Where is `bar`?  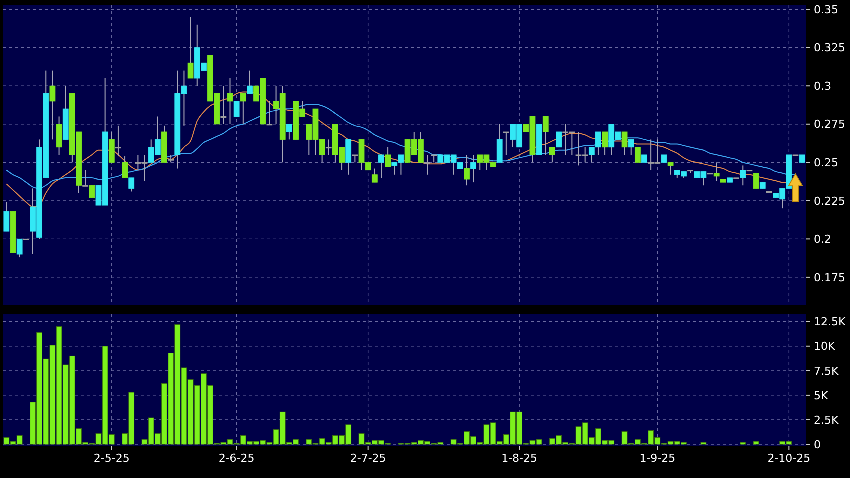 bar is located at coordinates (756, 443).